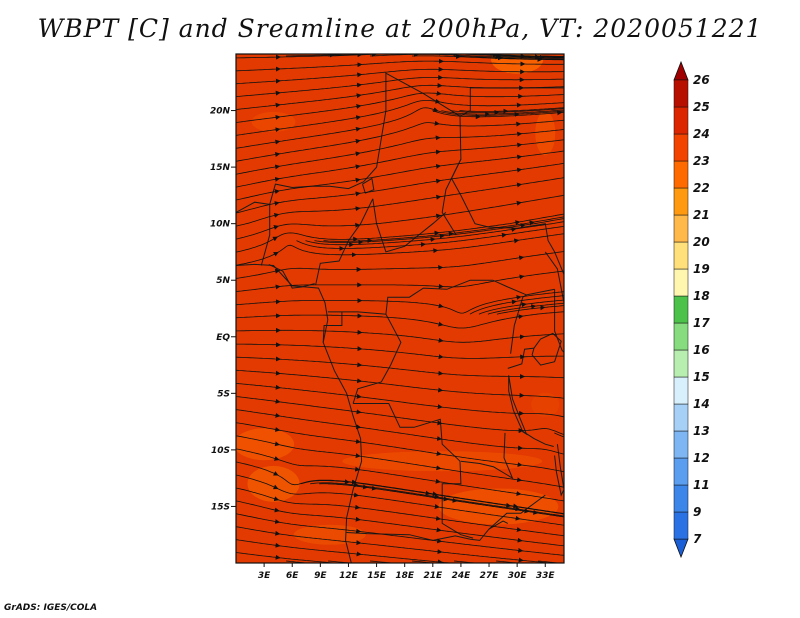 The image size is (800, 618). Describe the element at coordinates (697, 512) in the screenshot. I see `colorbar-label: 9` at that location.